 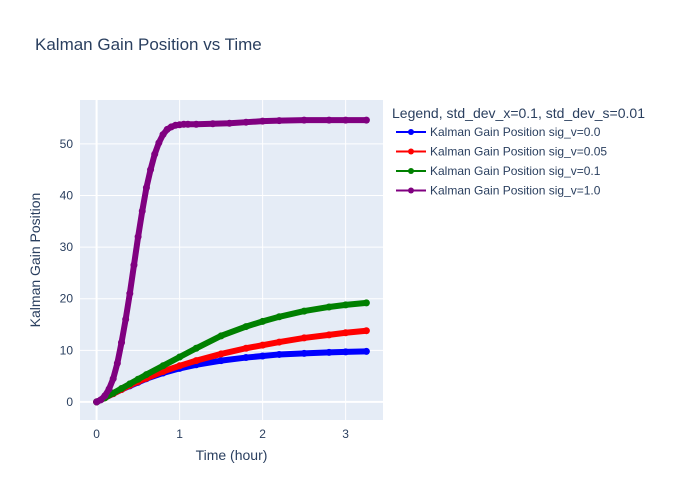 I want to click on chart-title: Kalman Gain Position vs Time, so click(x=148, y=44).